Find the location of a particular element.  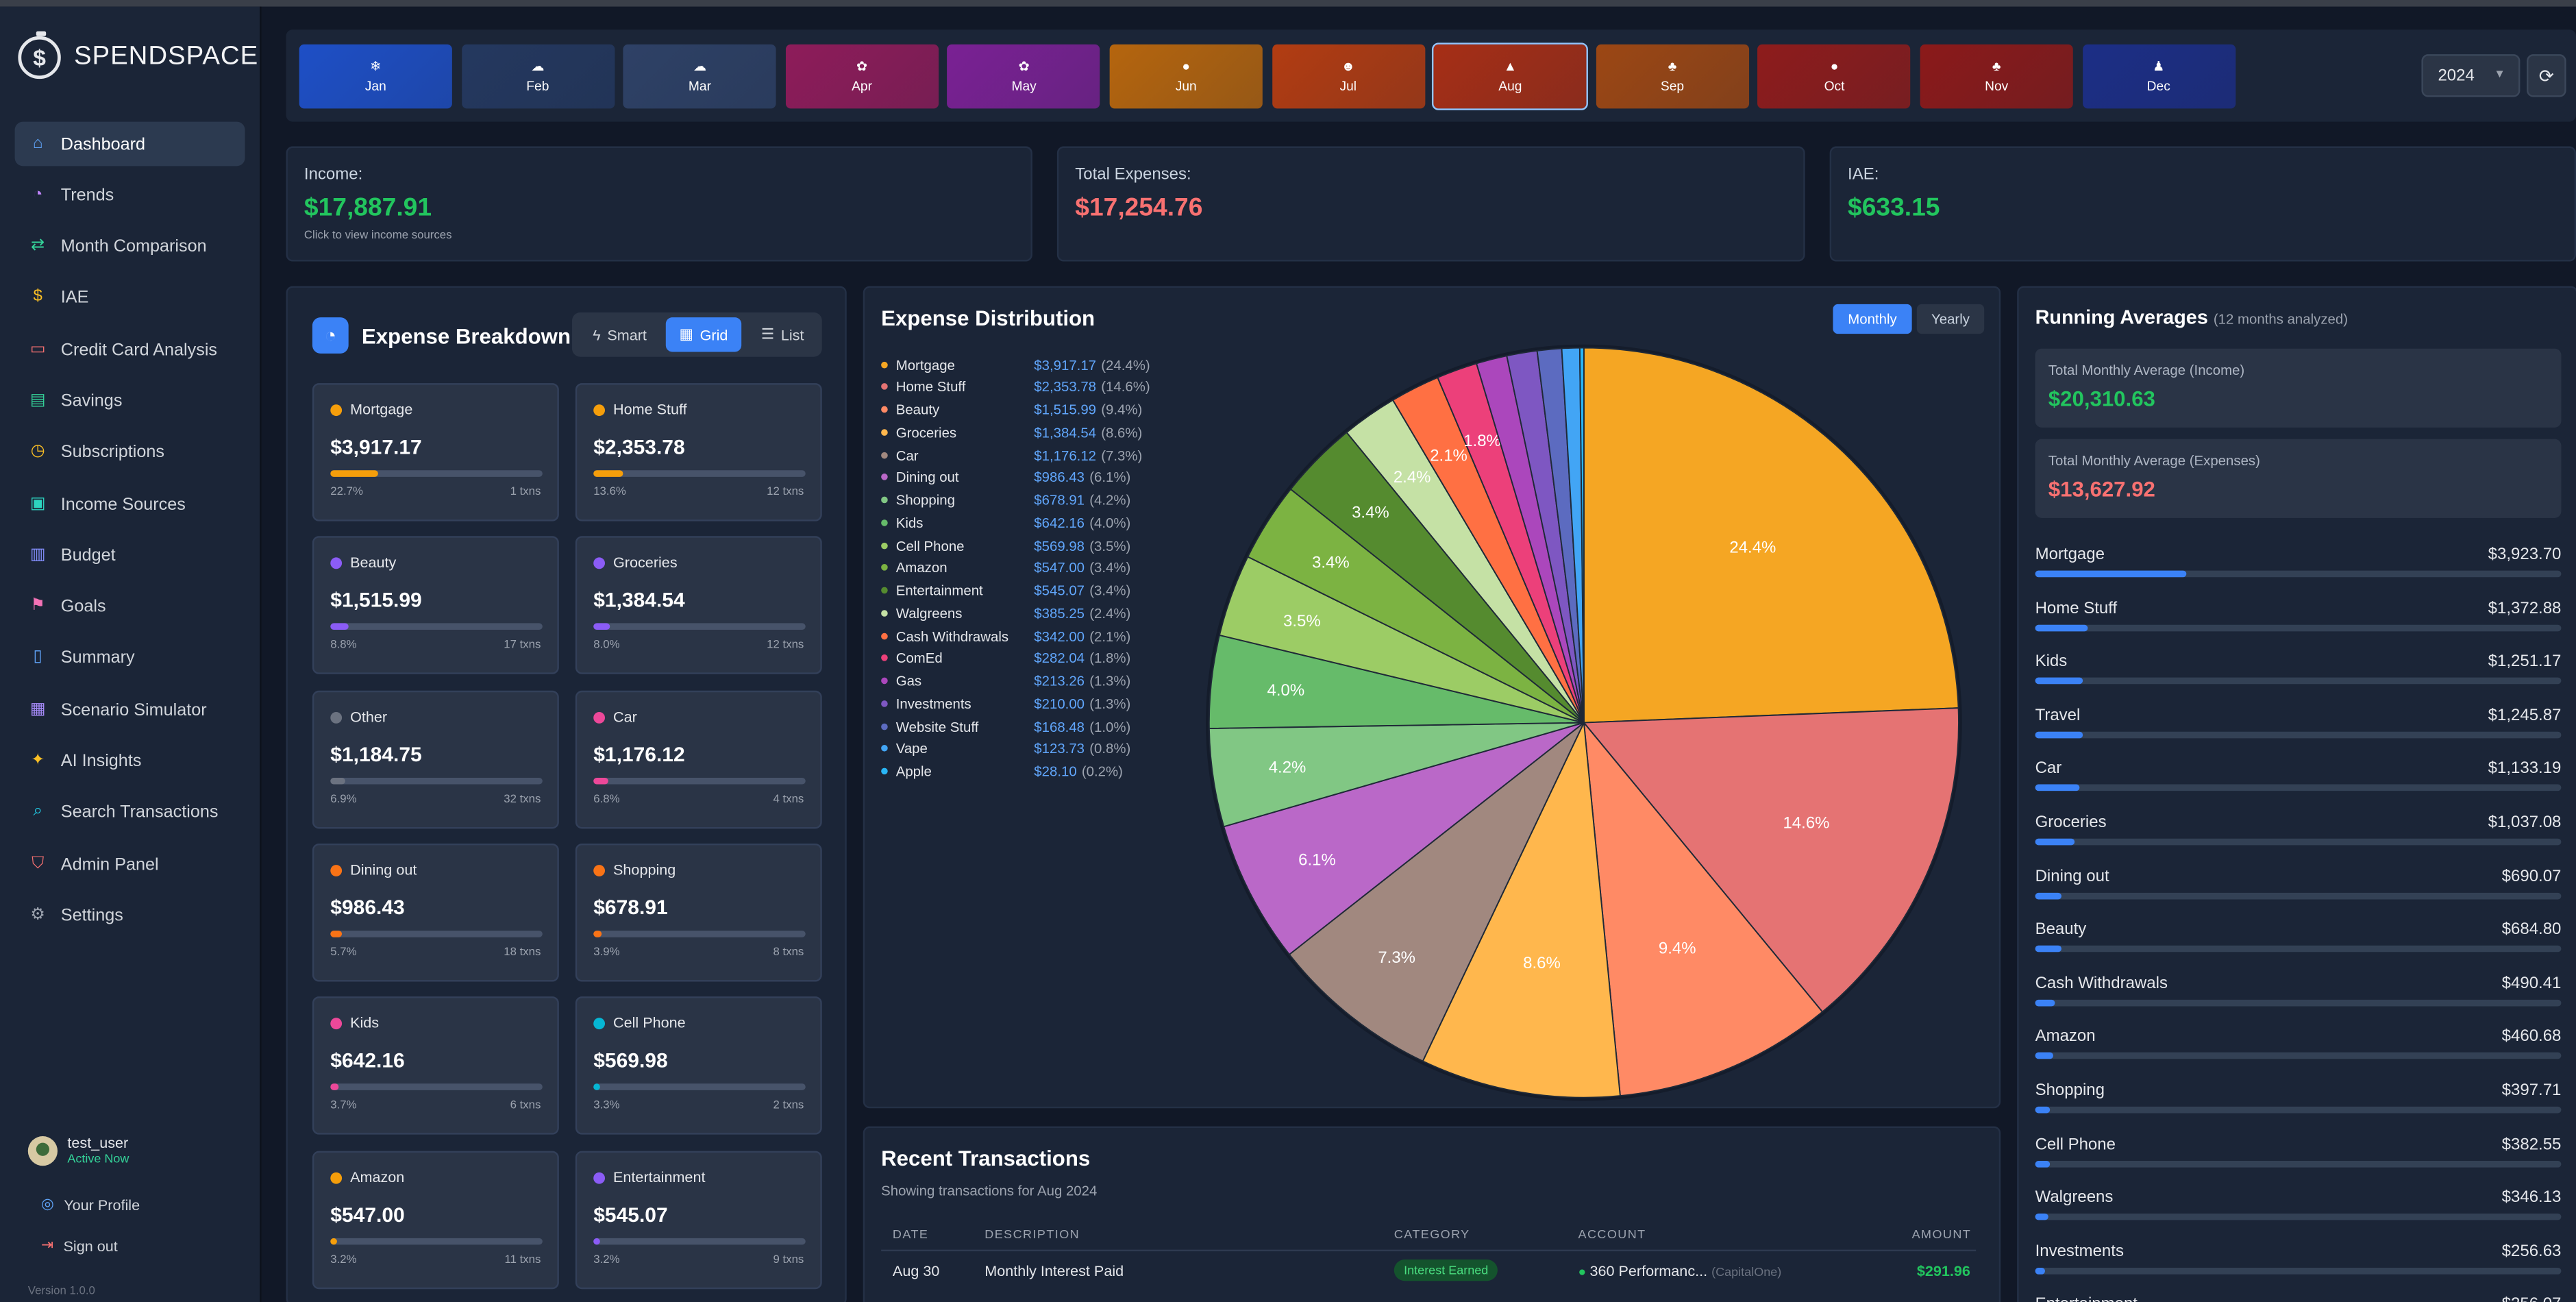

month-aug-button: ▲ Aug is located at coordinates (1510, 76).